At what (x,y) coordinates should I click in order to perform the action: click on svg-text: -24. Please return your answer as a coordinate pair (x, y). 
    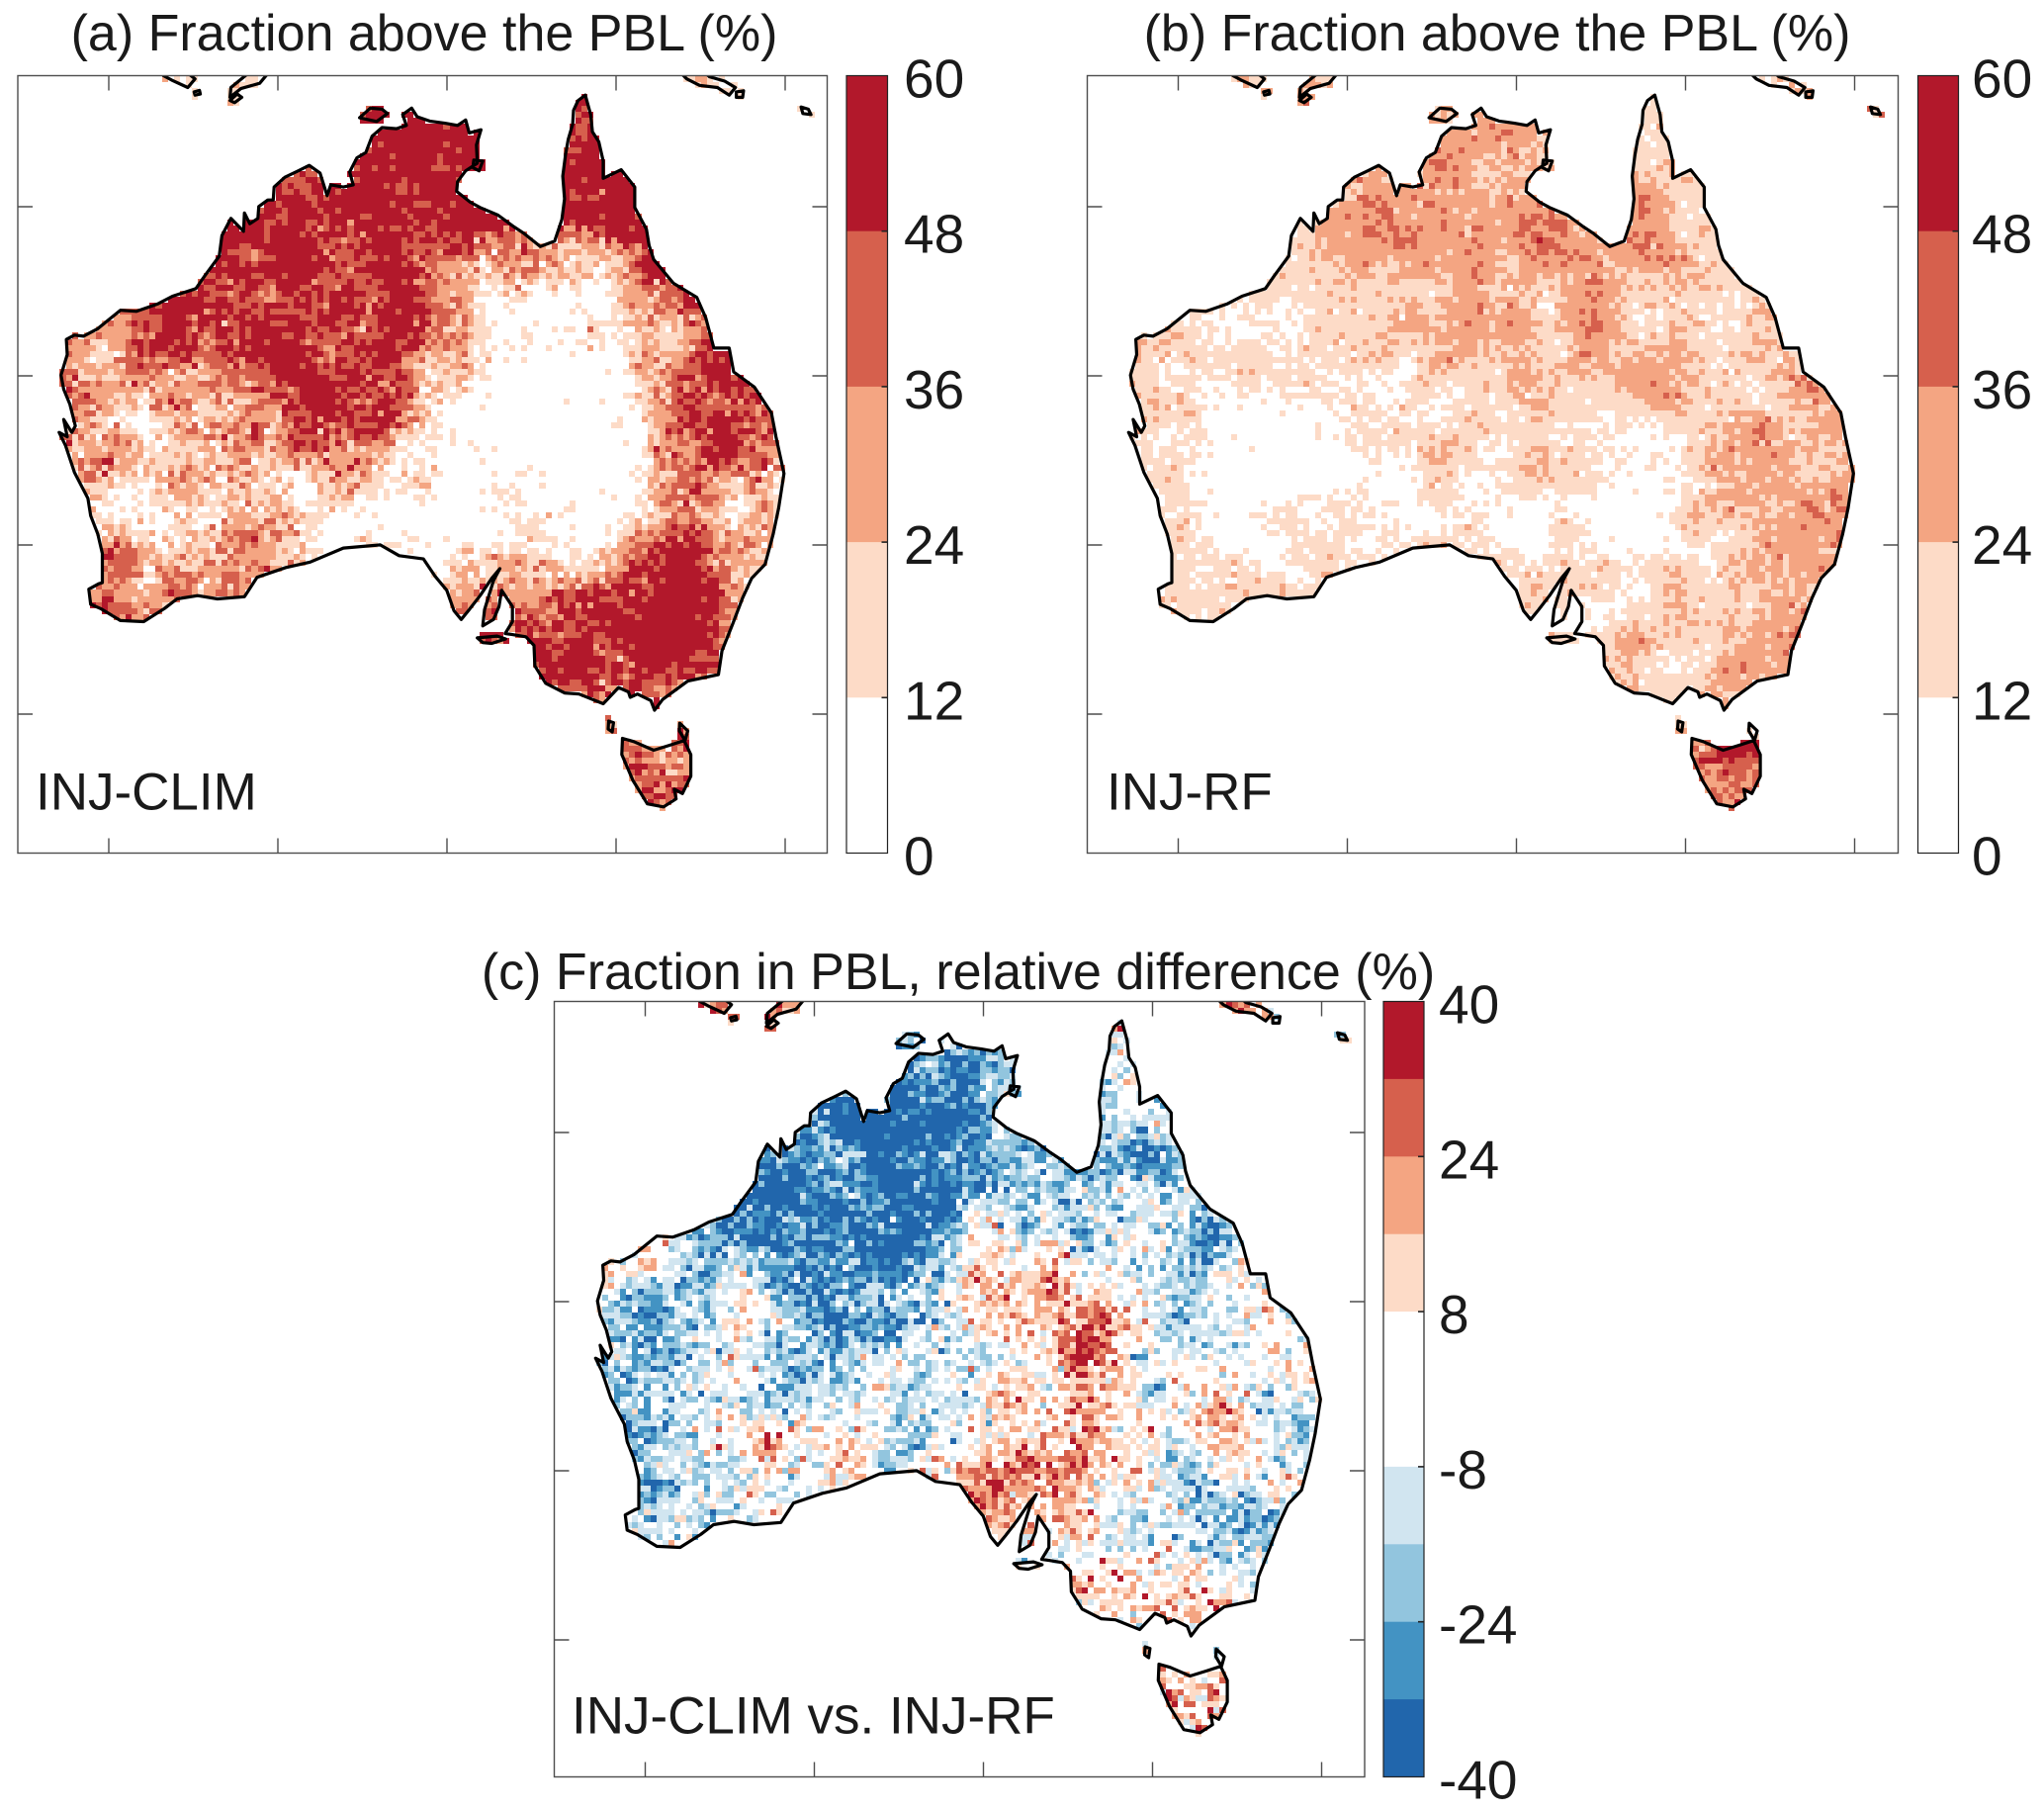
    Looking at the image, I should click on (1478, 1625).